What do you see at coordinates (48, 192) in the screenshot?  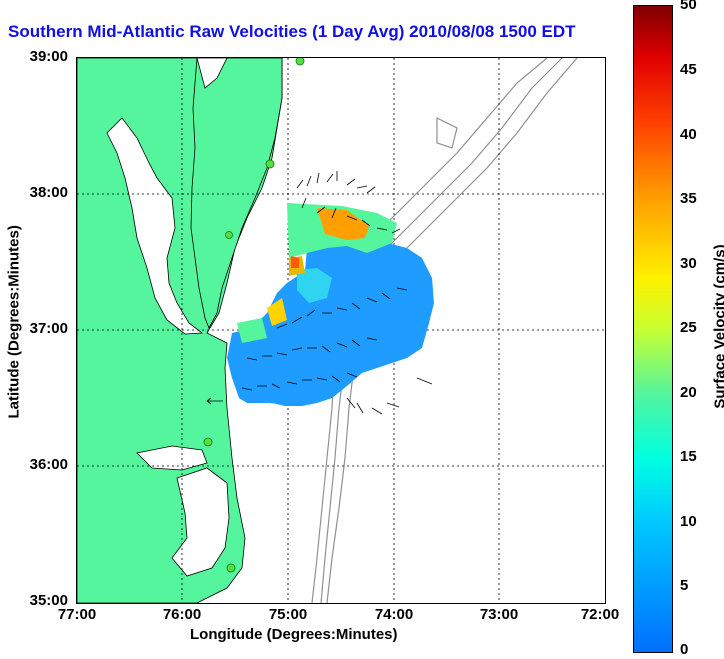 I see `ytick-2: 38:00` at bounding box center [48, 192].